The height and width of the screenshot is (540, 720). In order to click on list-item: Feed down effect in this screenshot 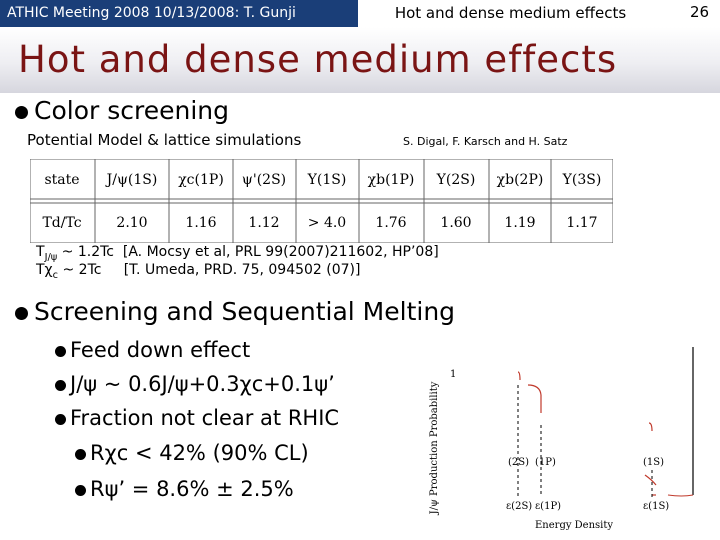, I will do `click(152, 350)`.